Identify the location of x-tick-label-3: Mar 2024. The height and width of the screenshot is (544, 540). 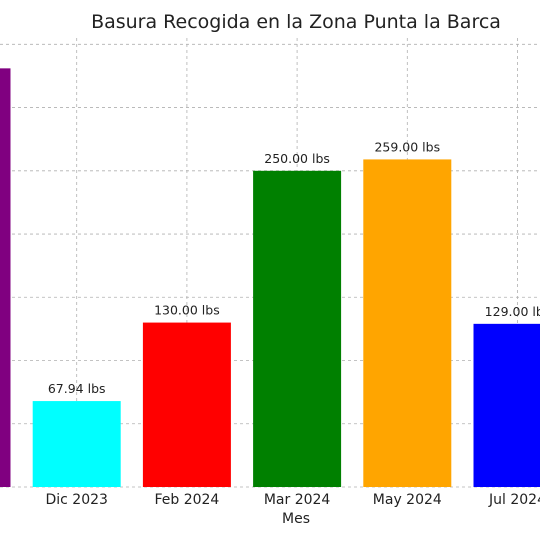
(297, 500).